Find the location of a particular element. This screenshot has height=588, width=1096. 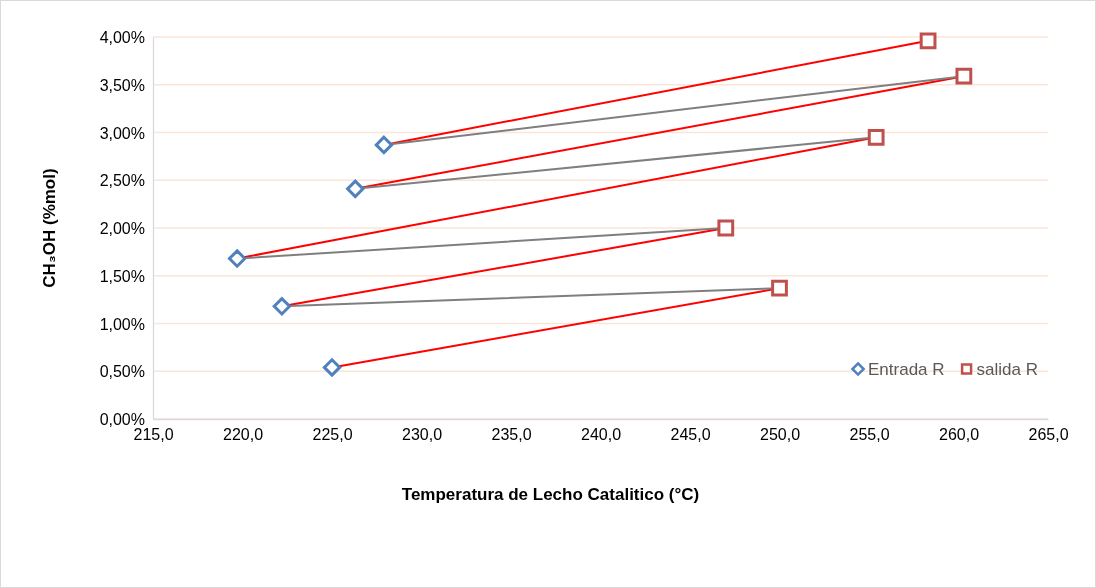

x-tick-label: 235,0 is located at coordinates (511, 435).